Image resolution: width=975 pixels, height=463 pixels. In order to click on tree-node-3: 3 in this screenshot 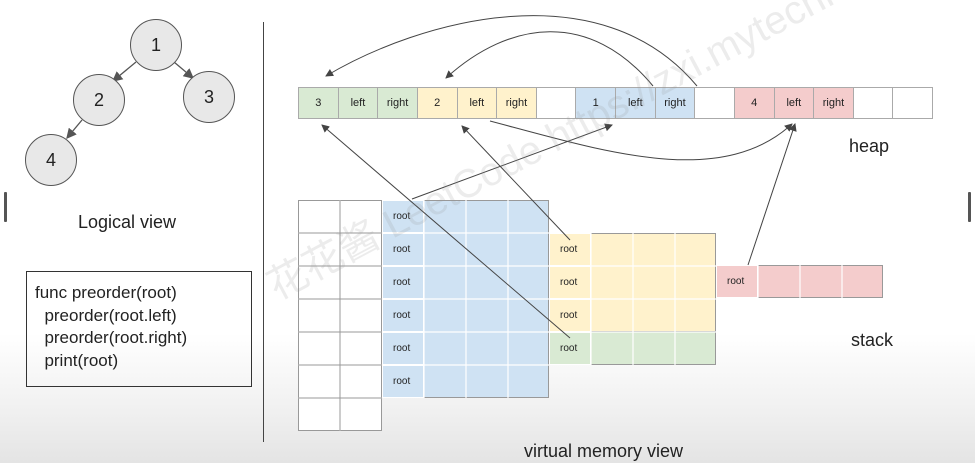, I will do `click(209, 97)`.